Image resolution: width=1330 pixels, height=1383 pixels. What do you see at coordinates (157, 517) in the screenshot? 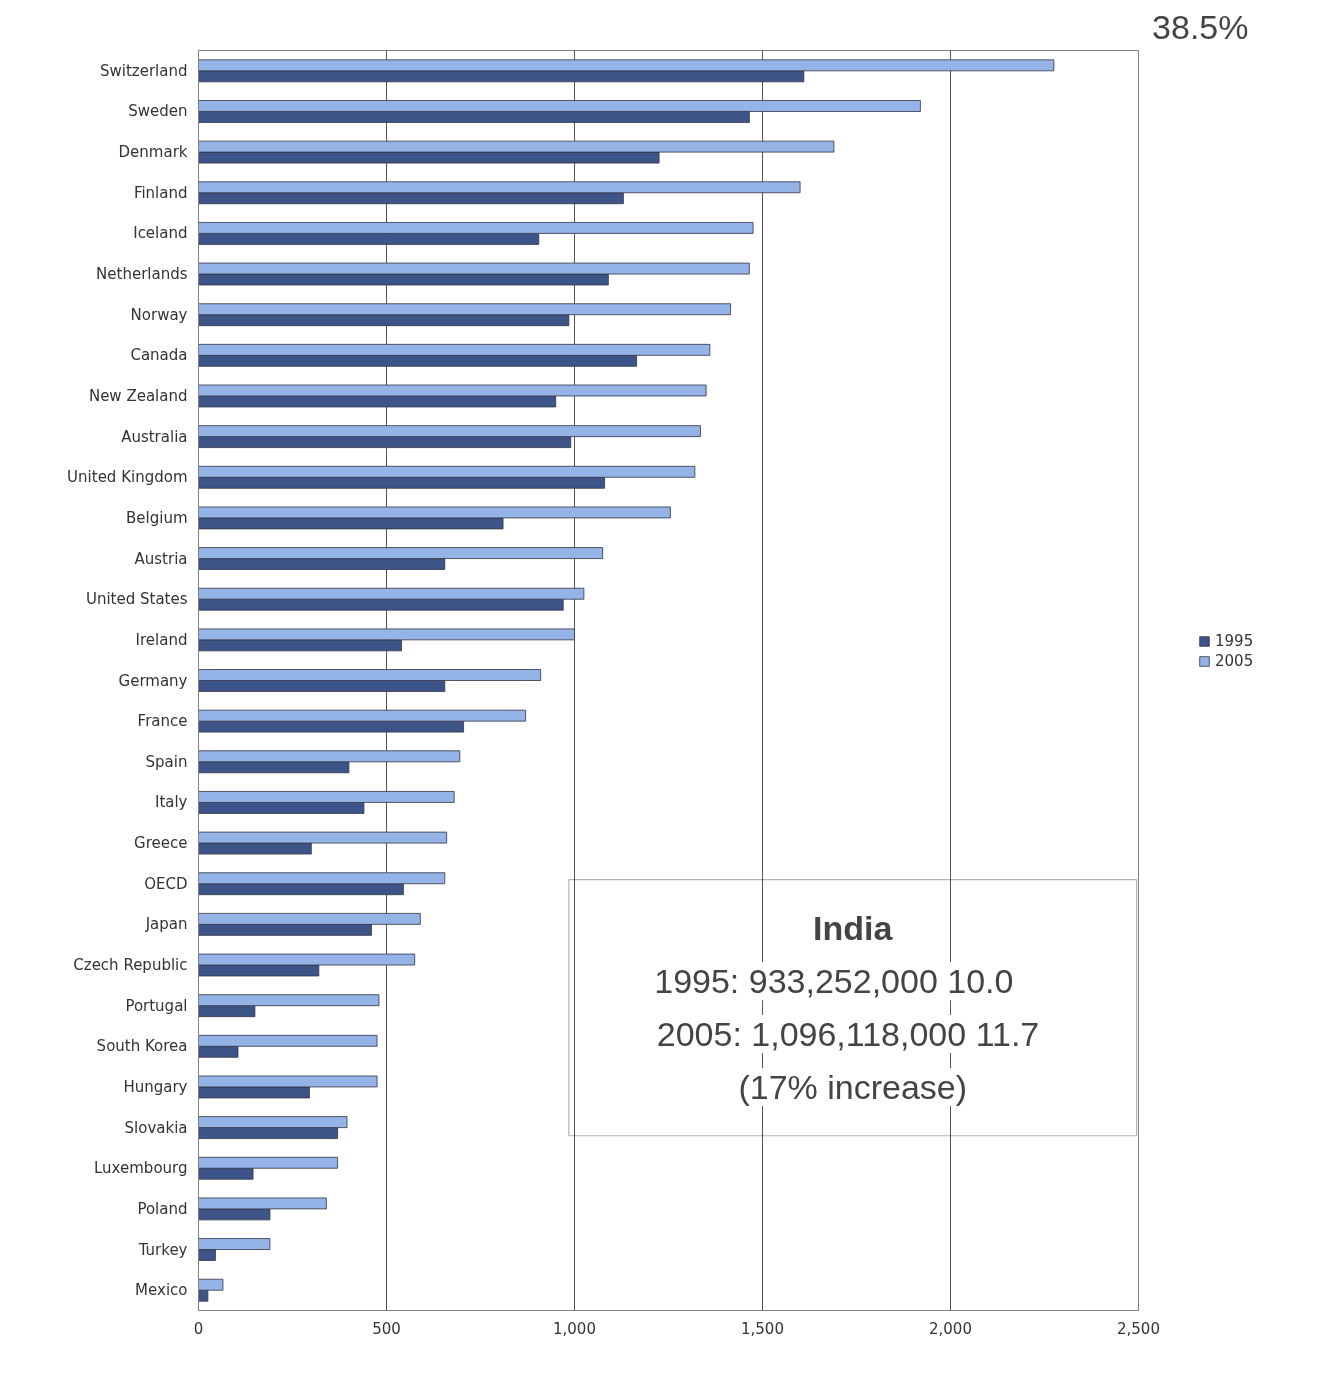
I see `y-tick-label: Belgium` at bounding box center [157, 517].